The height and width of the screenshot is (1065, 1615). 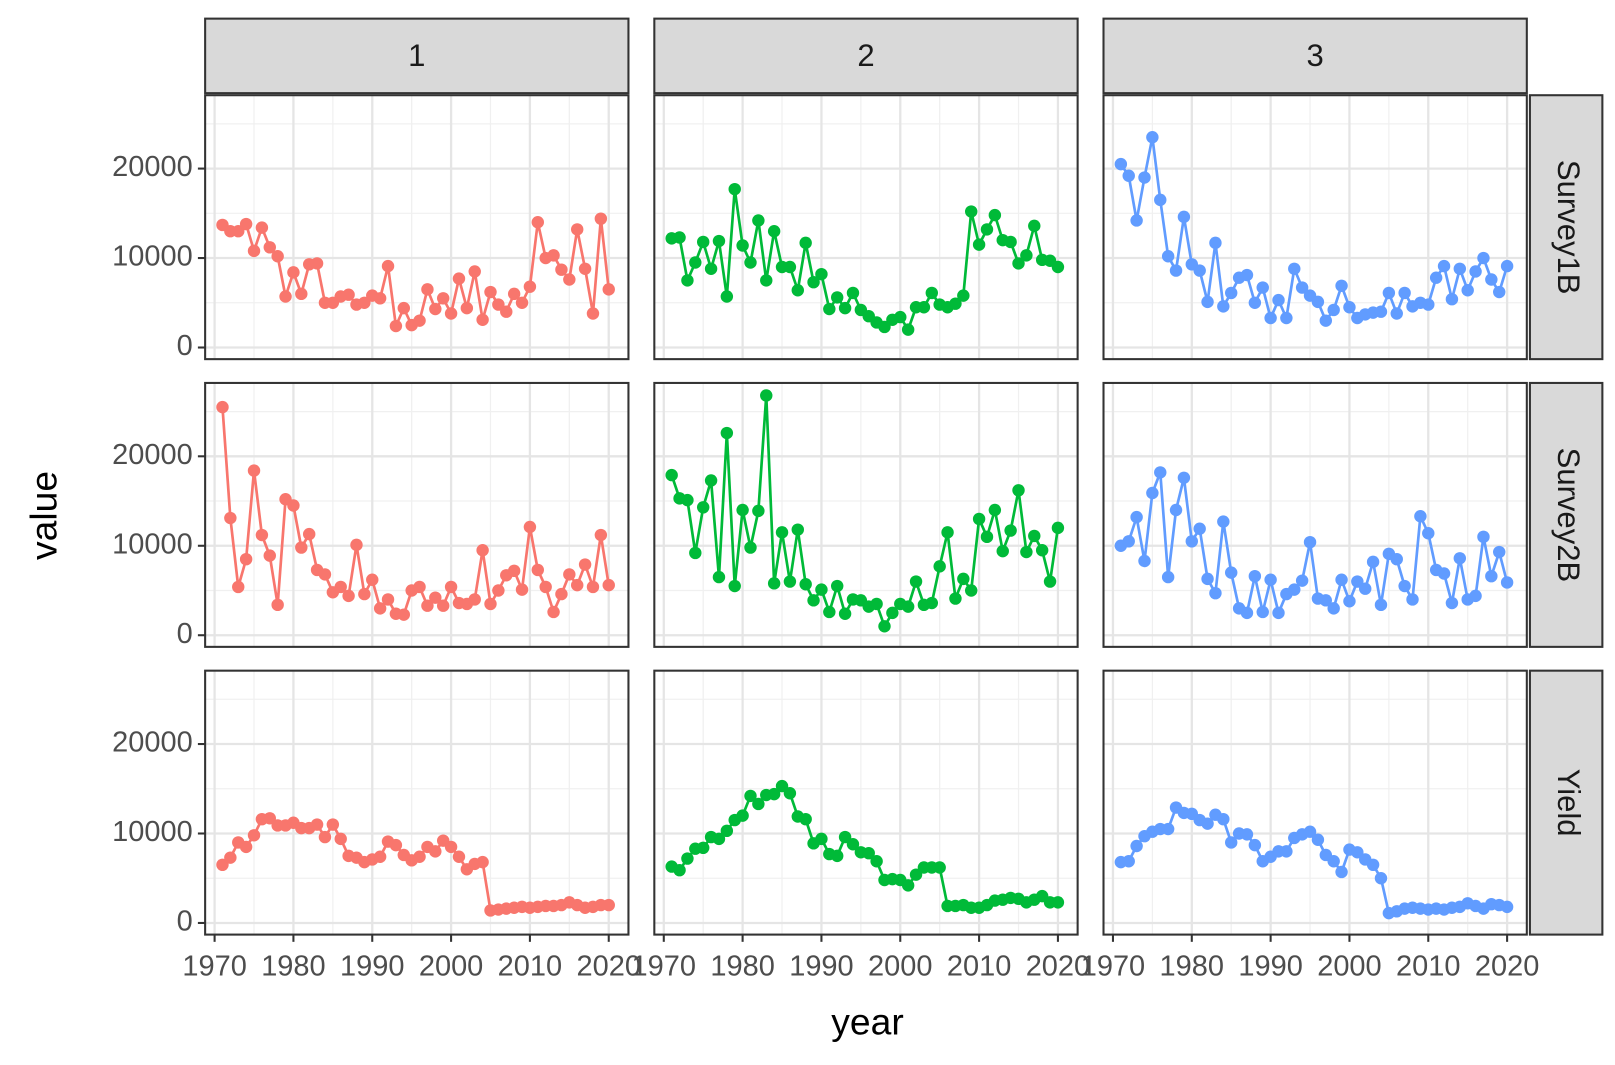 I want to click on x-tick-label: 2020, so click(x=1507, y=966).